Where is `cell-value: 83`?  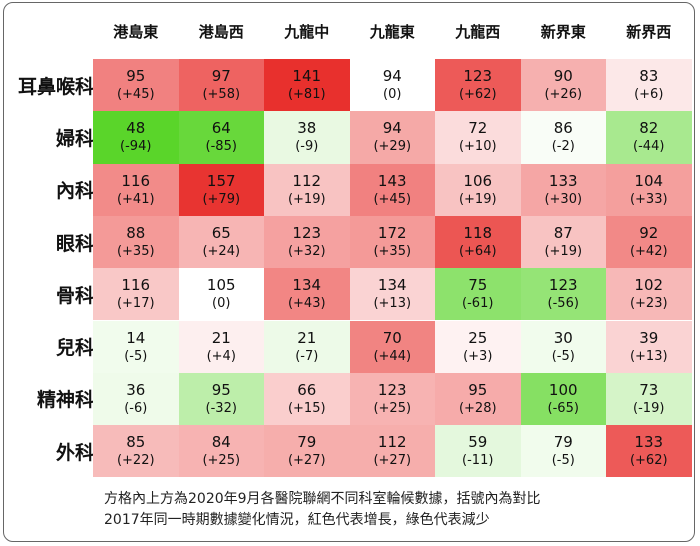 cell-value: 83 is located at coordinates (649, 76).